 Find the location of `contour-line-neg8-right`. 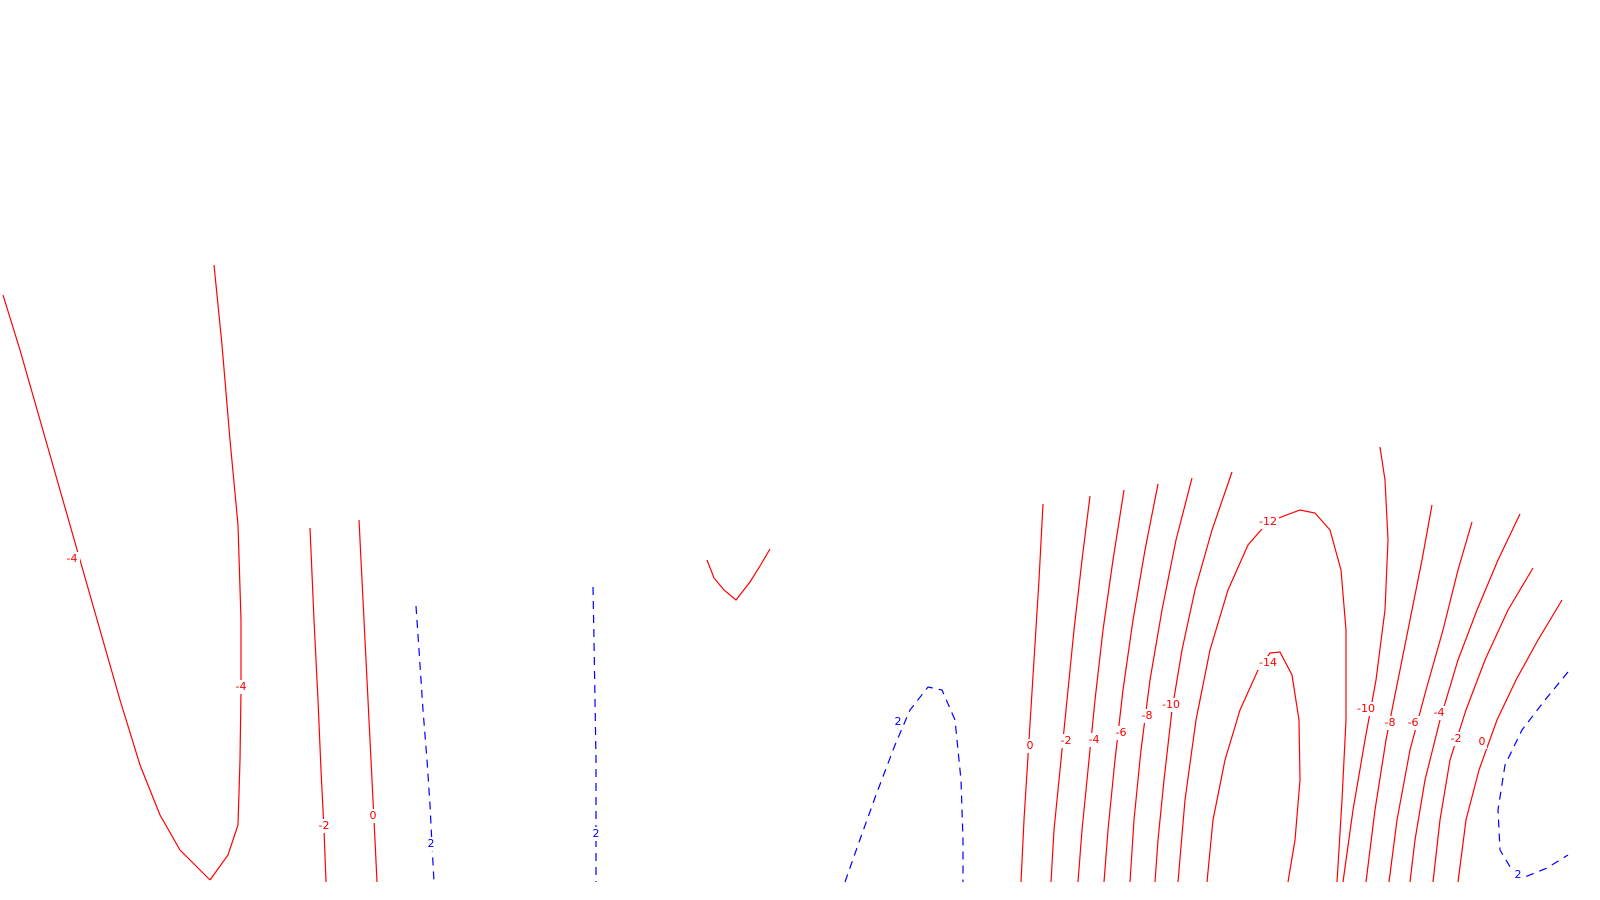

contour-line-neg8-right is located at coordinates (1161, 680).